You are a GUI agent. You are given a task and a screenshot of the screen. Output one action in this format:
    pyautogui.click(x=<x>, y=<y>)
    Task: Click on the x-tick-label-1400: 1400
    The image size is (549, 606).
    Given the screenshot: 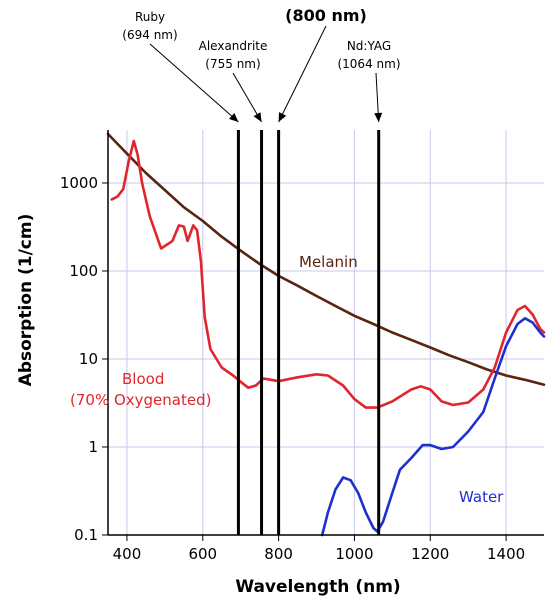 What is the action you would take?
    pyautogui.click(x=506, y=554)
    